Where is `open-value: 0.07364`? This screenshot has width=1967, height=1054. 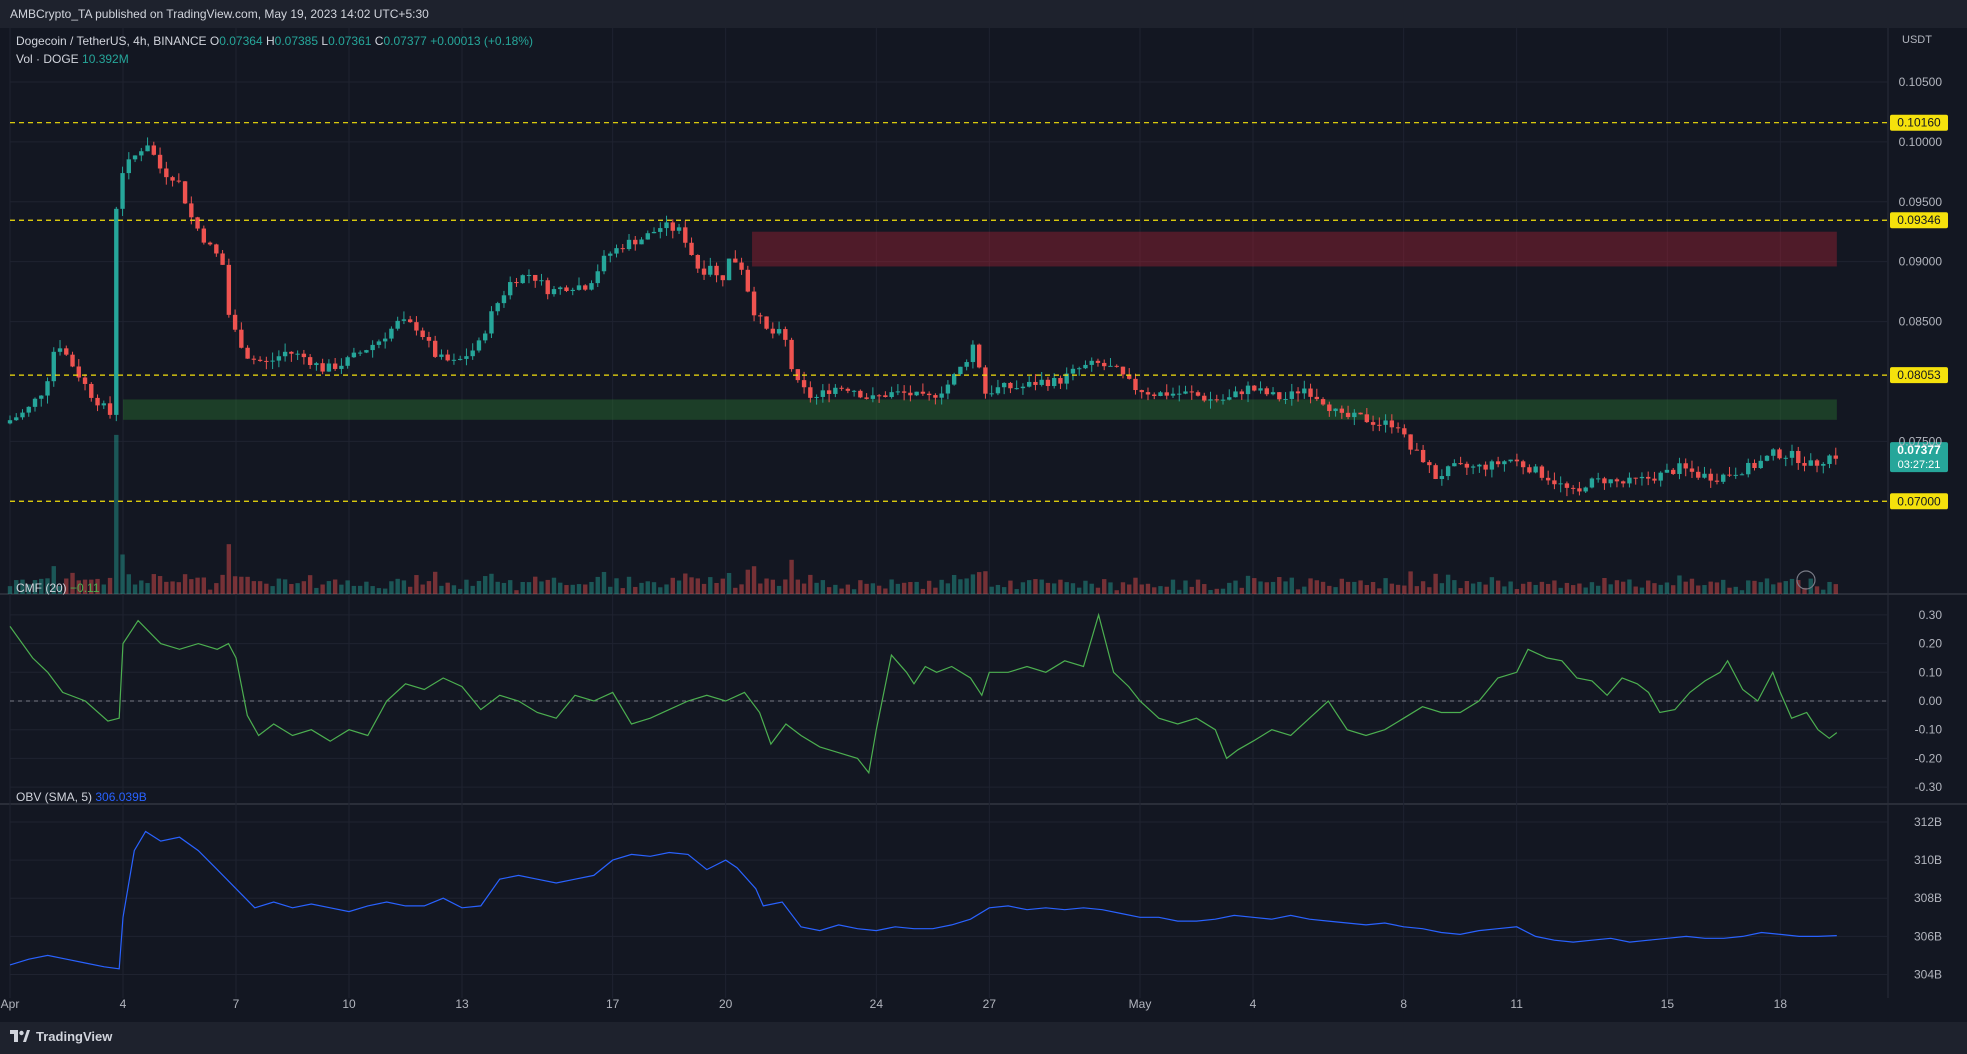 open-value: 0.07364 is located at coordinates (241, 41).